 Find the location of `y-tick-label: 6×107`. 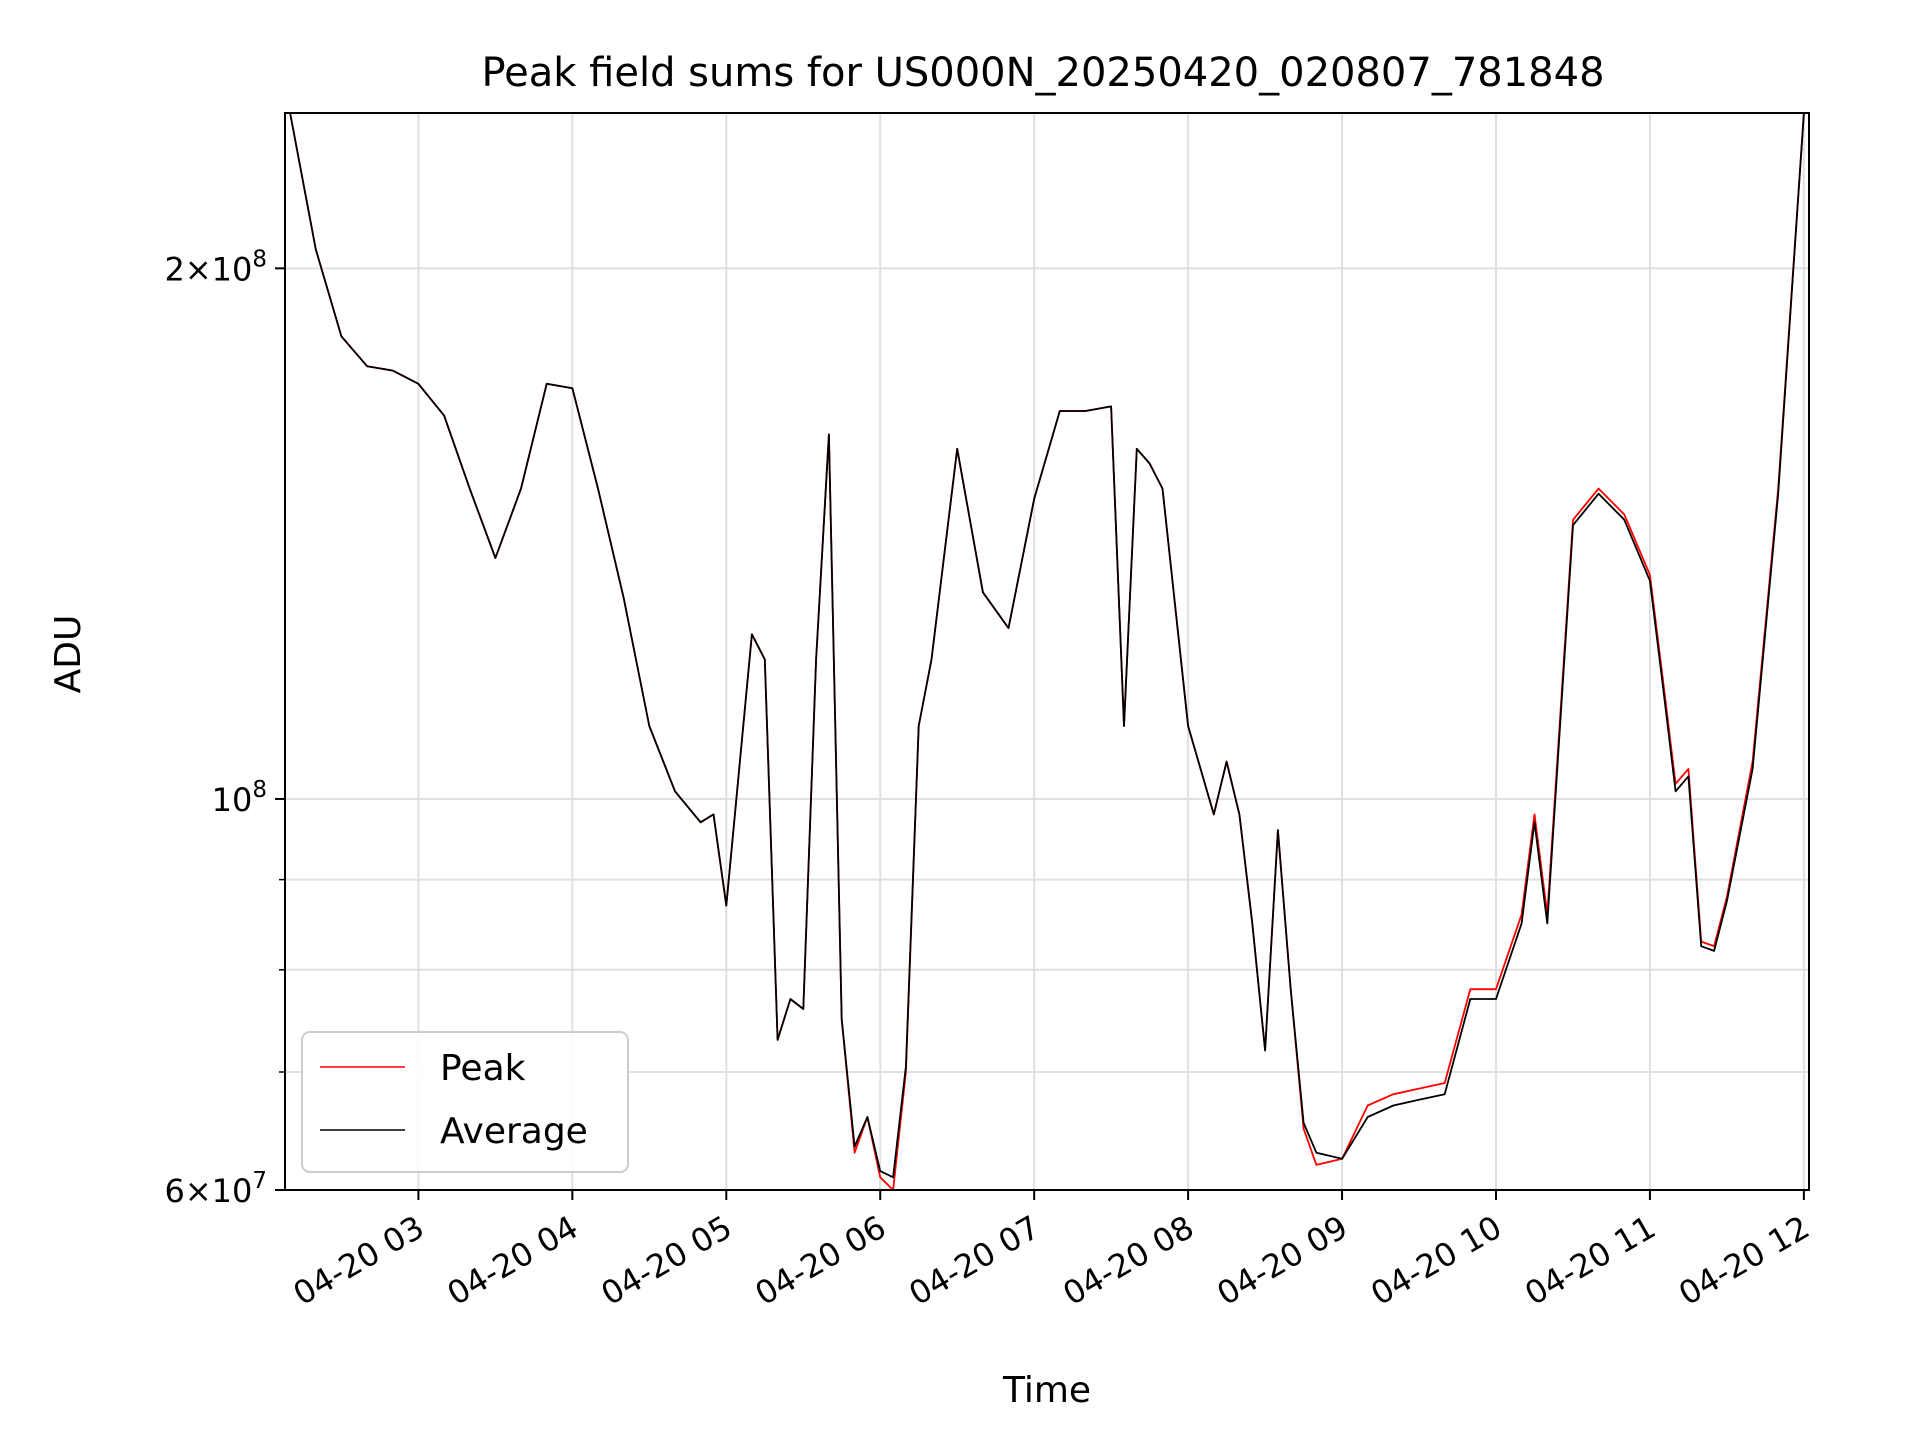

y-tick-label: 6×107 is located at coordinates (215, 1189).